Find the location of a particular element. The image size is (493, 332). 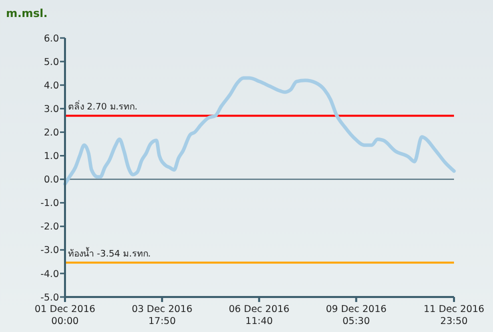

ref-line-label: ท้องน้ำ -3.54 ม.รทก. is located at coordinates (109, 253).